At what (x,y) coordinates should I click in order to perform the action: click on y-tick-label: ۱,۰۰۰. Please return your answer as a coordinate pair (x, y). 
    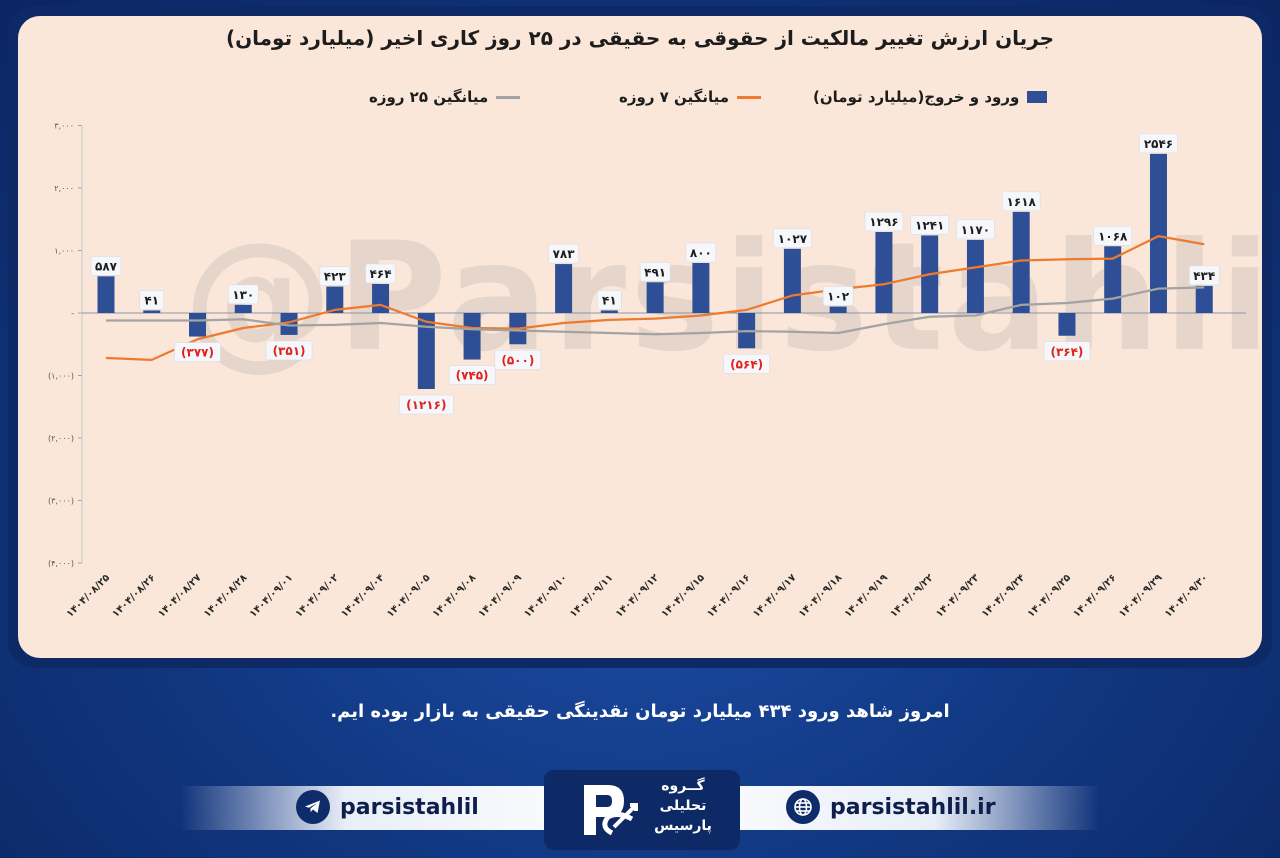
    Looking at the image, I should click on (64, 251).